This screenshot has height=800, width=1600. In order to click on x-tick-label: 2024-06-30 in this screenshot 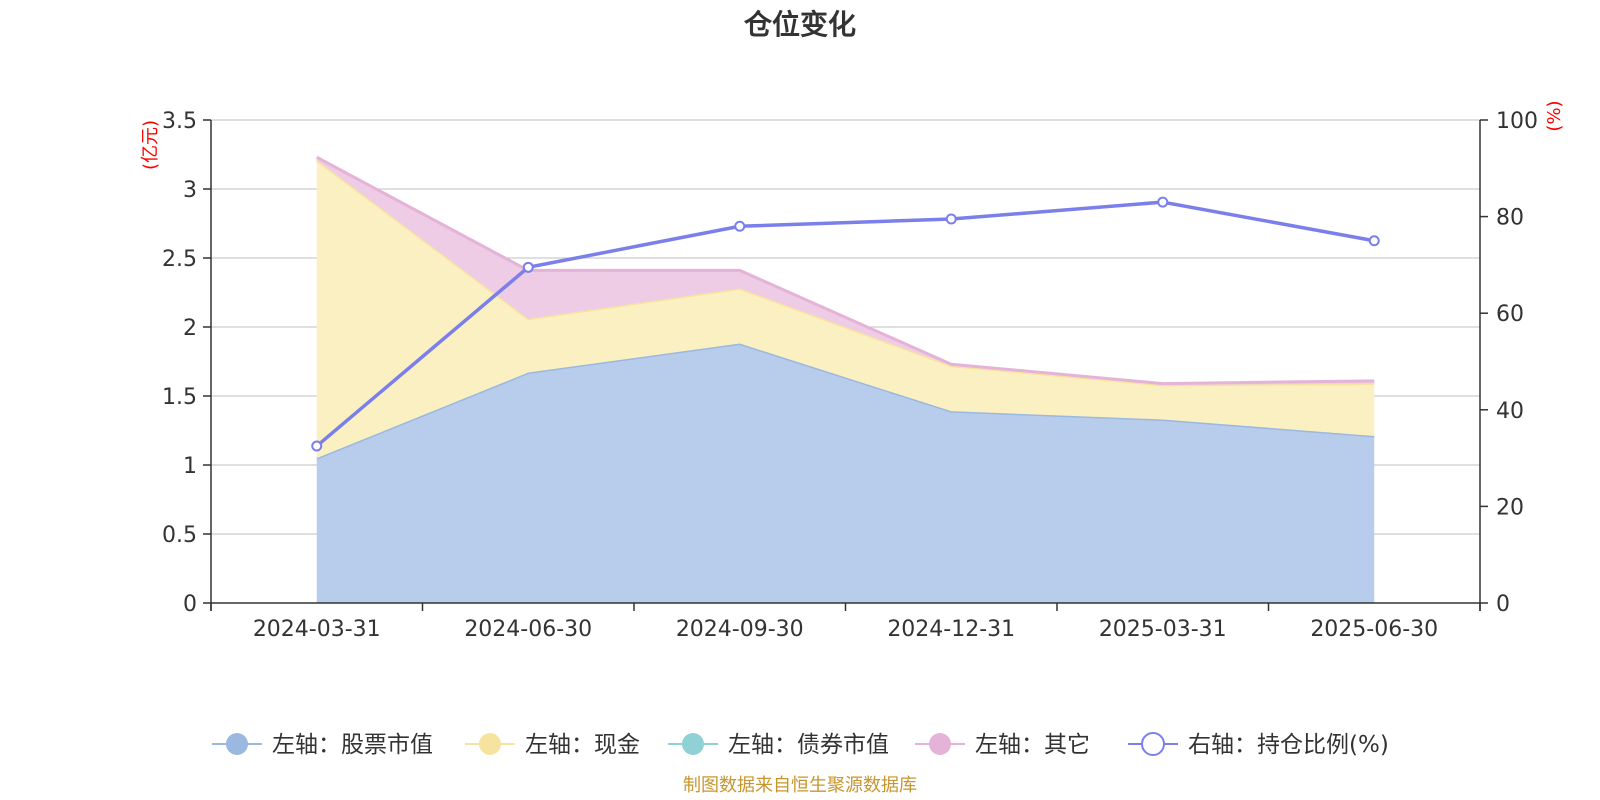, I will do `click(528, 629)`.